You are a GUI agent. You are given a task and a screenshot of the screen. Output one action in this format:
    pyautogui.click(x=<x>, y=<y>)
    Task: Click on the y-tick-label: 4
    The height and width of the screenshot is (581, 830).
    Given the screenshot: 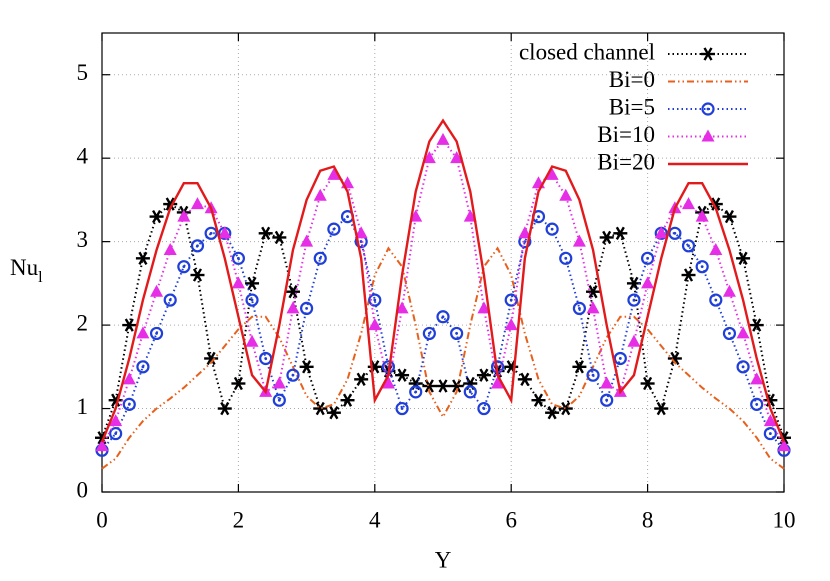 What is the action you would take?
    pyautogui.click(x=83, y=155)
    